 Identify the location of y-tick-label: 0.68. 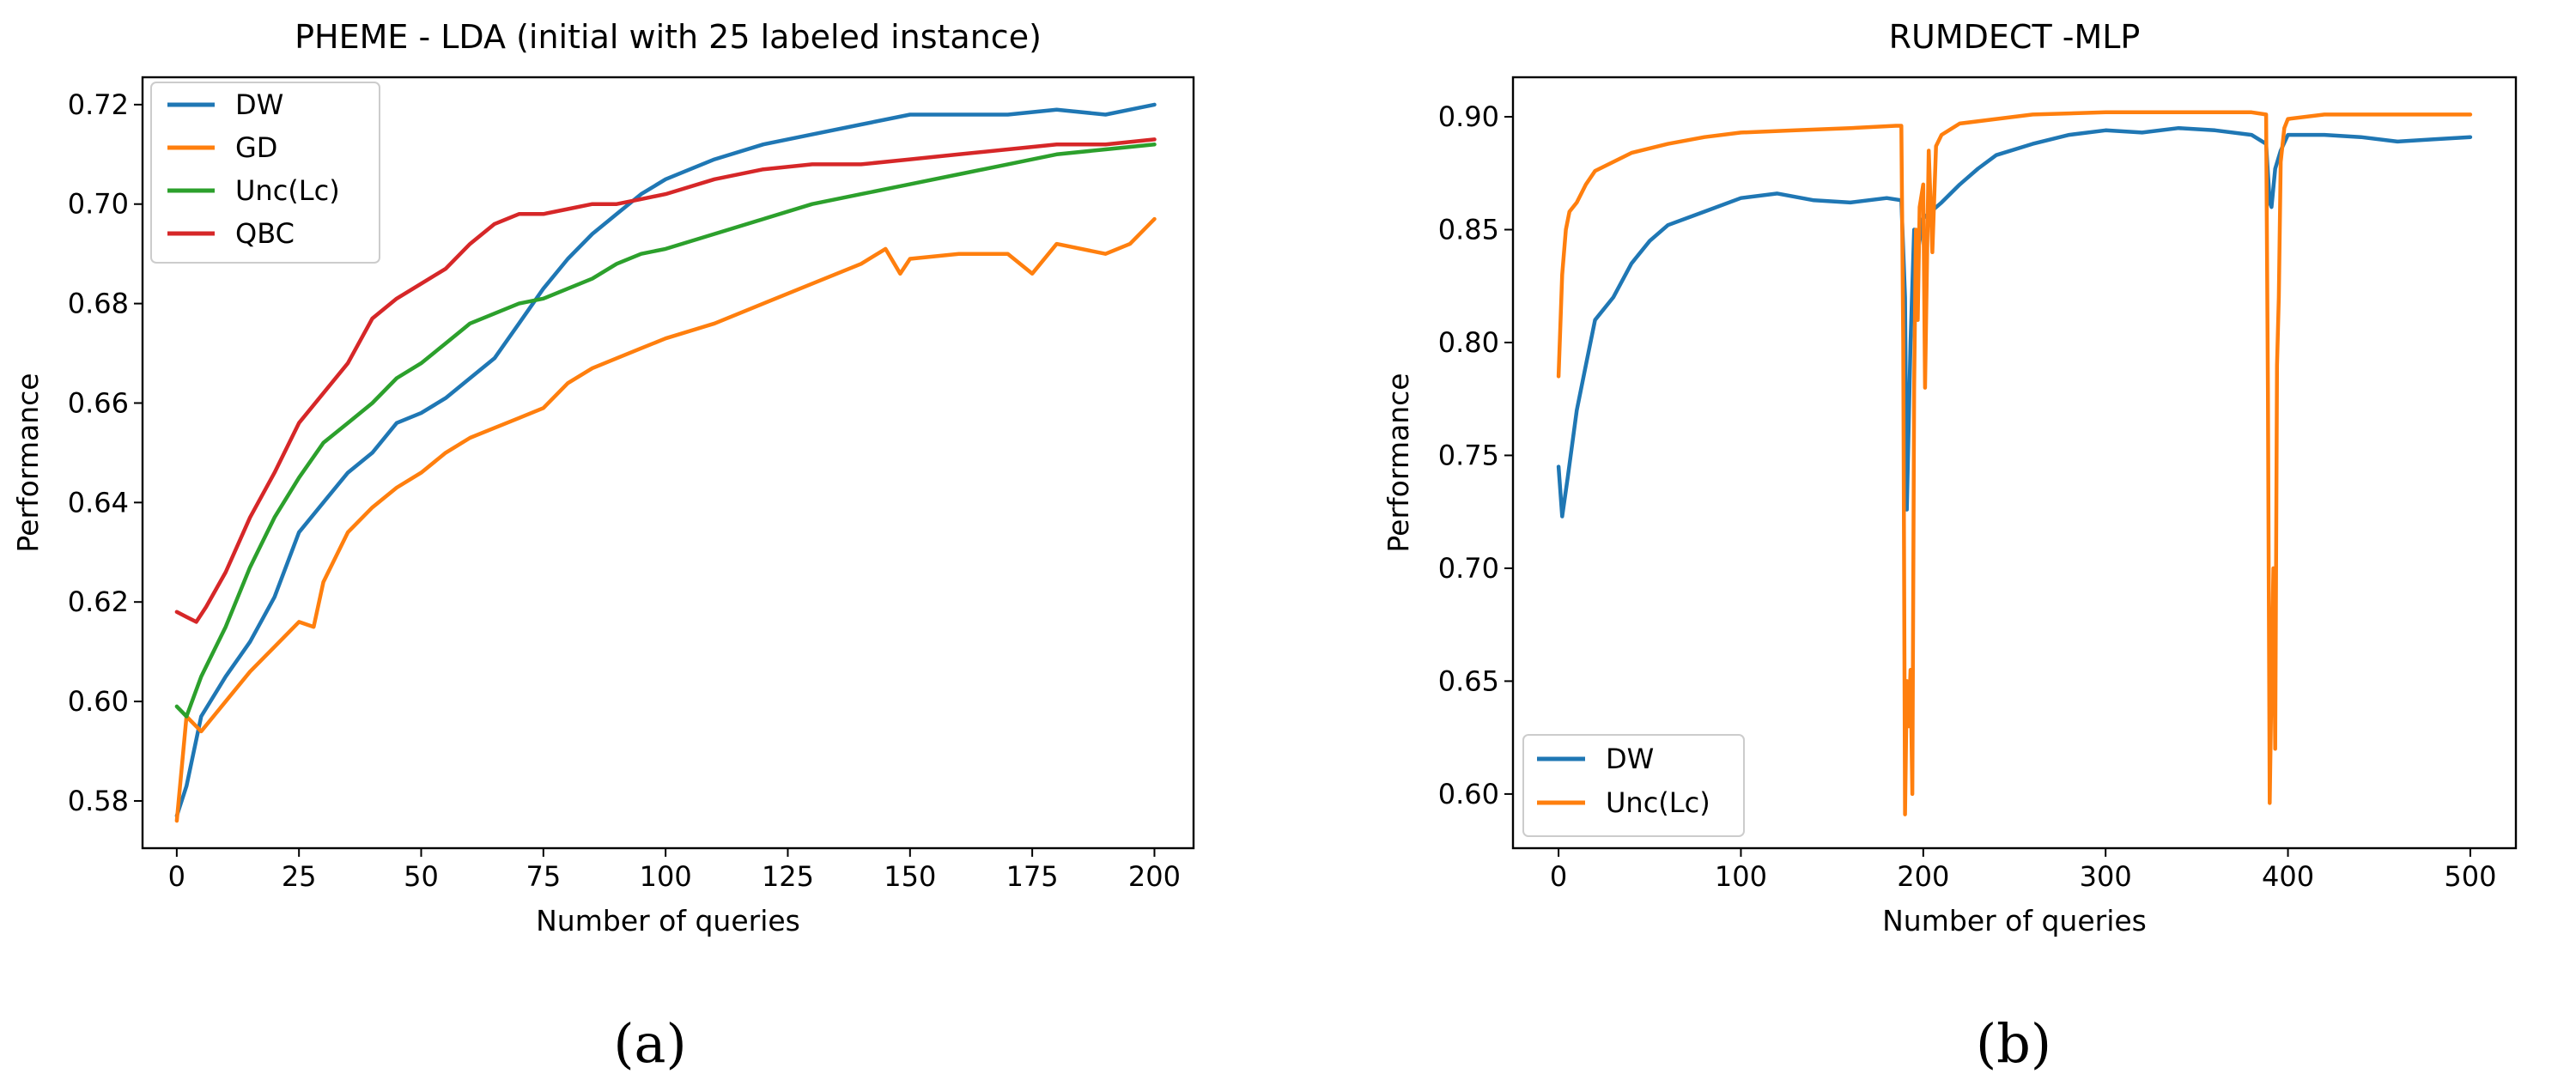
(98, 304).